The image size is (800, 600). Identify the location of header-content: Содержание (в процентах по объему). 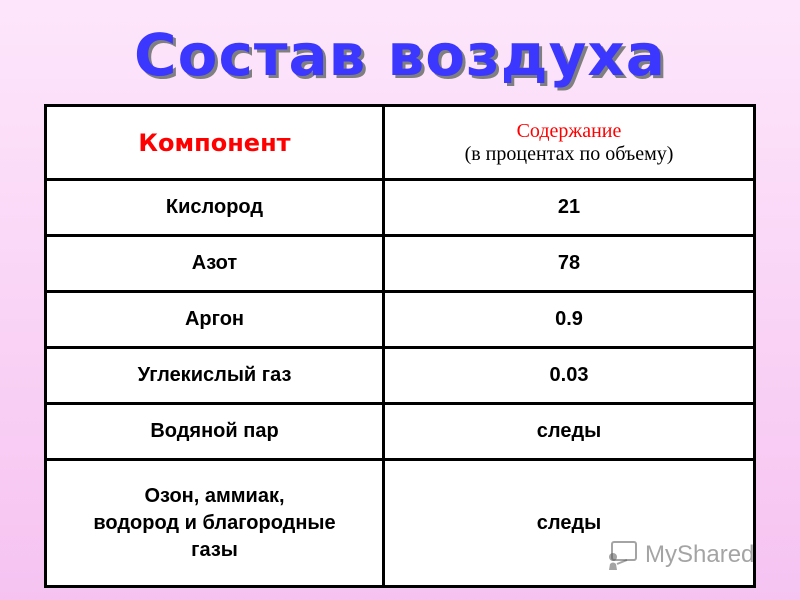
(569, 144).